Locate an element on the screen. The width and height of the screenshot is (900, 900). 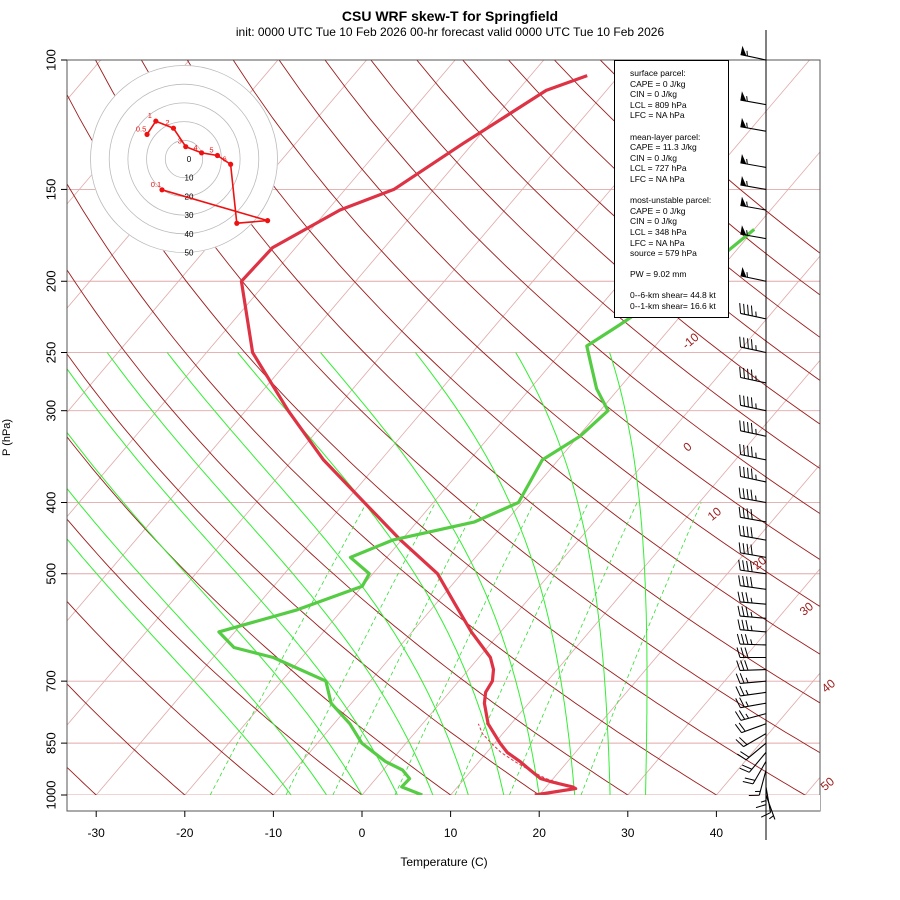
hodograph-point-label: 5 is located at coordinates (211, 149).